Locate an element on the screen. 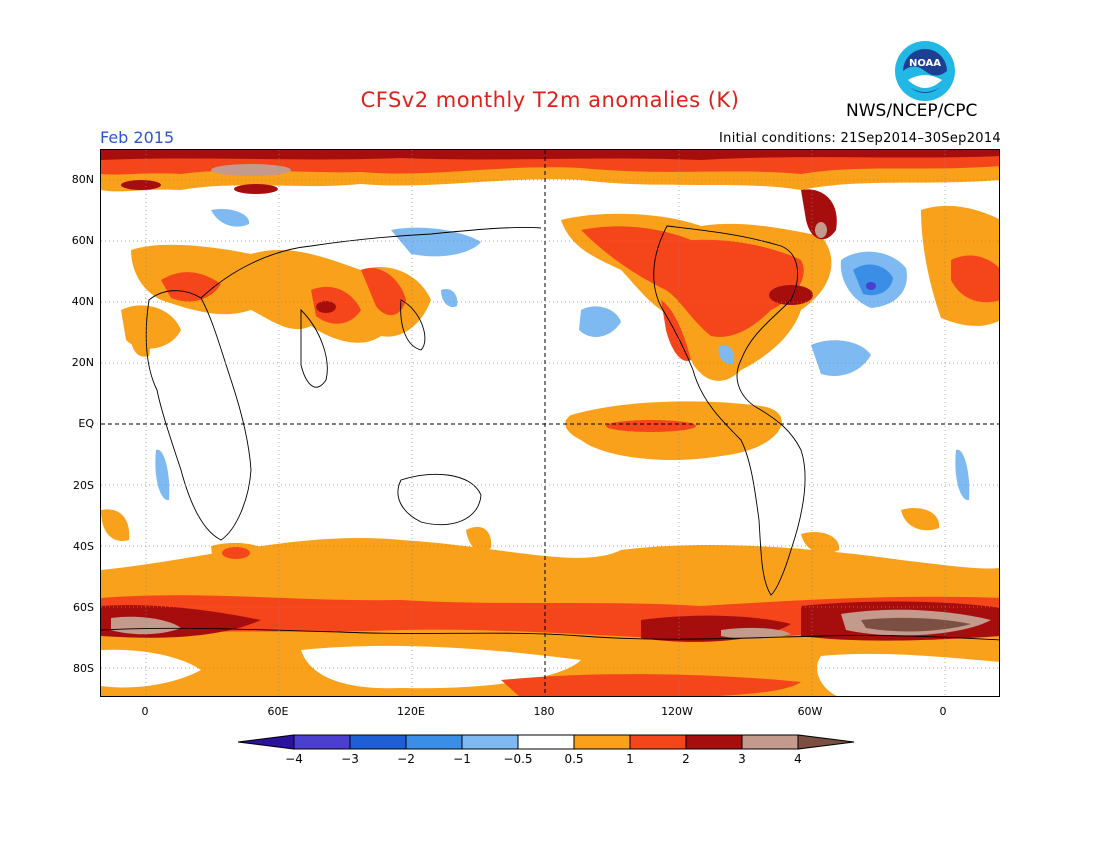 This screenshot has height=850, width=1100. initial-conditions: Initial conditions: 21Sep2014–30Sep2014 is located at coordinates (860, 138).